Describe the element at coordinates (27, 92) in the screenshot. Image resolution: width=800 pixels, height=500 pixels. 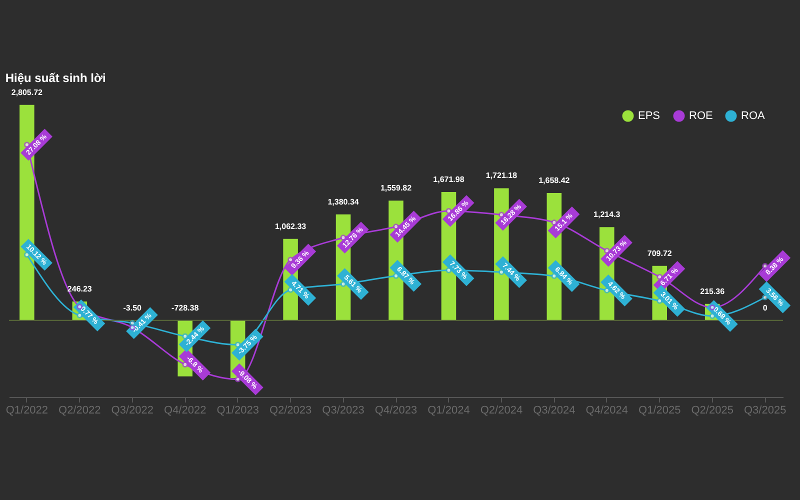
I see `data-label: 2,805.72` at that location.